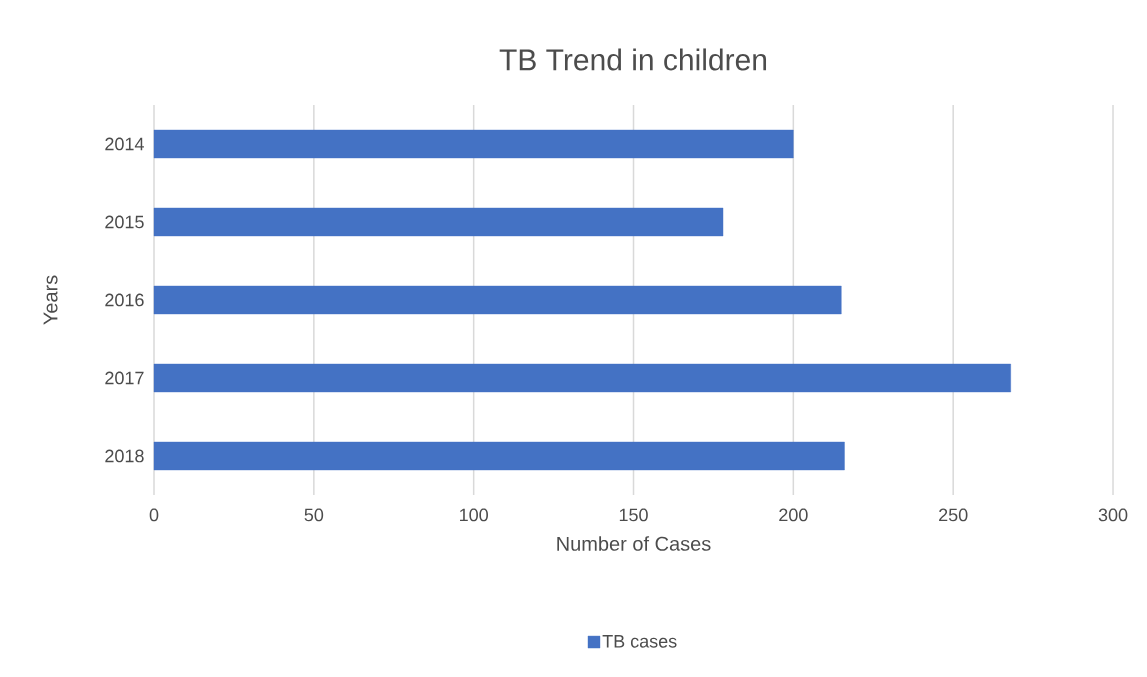 The width and height of the screenshot is (1147, 677). What do you see at coordinates (634, 543) in the screenshot?
I see `x-axis-title: Number of Cases` at bounding box center [634, 543].